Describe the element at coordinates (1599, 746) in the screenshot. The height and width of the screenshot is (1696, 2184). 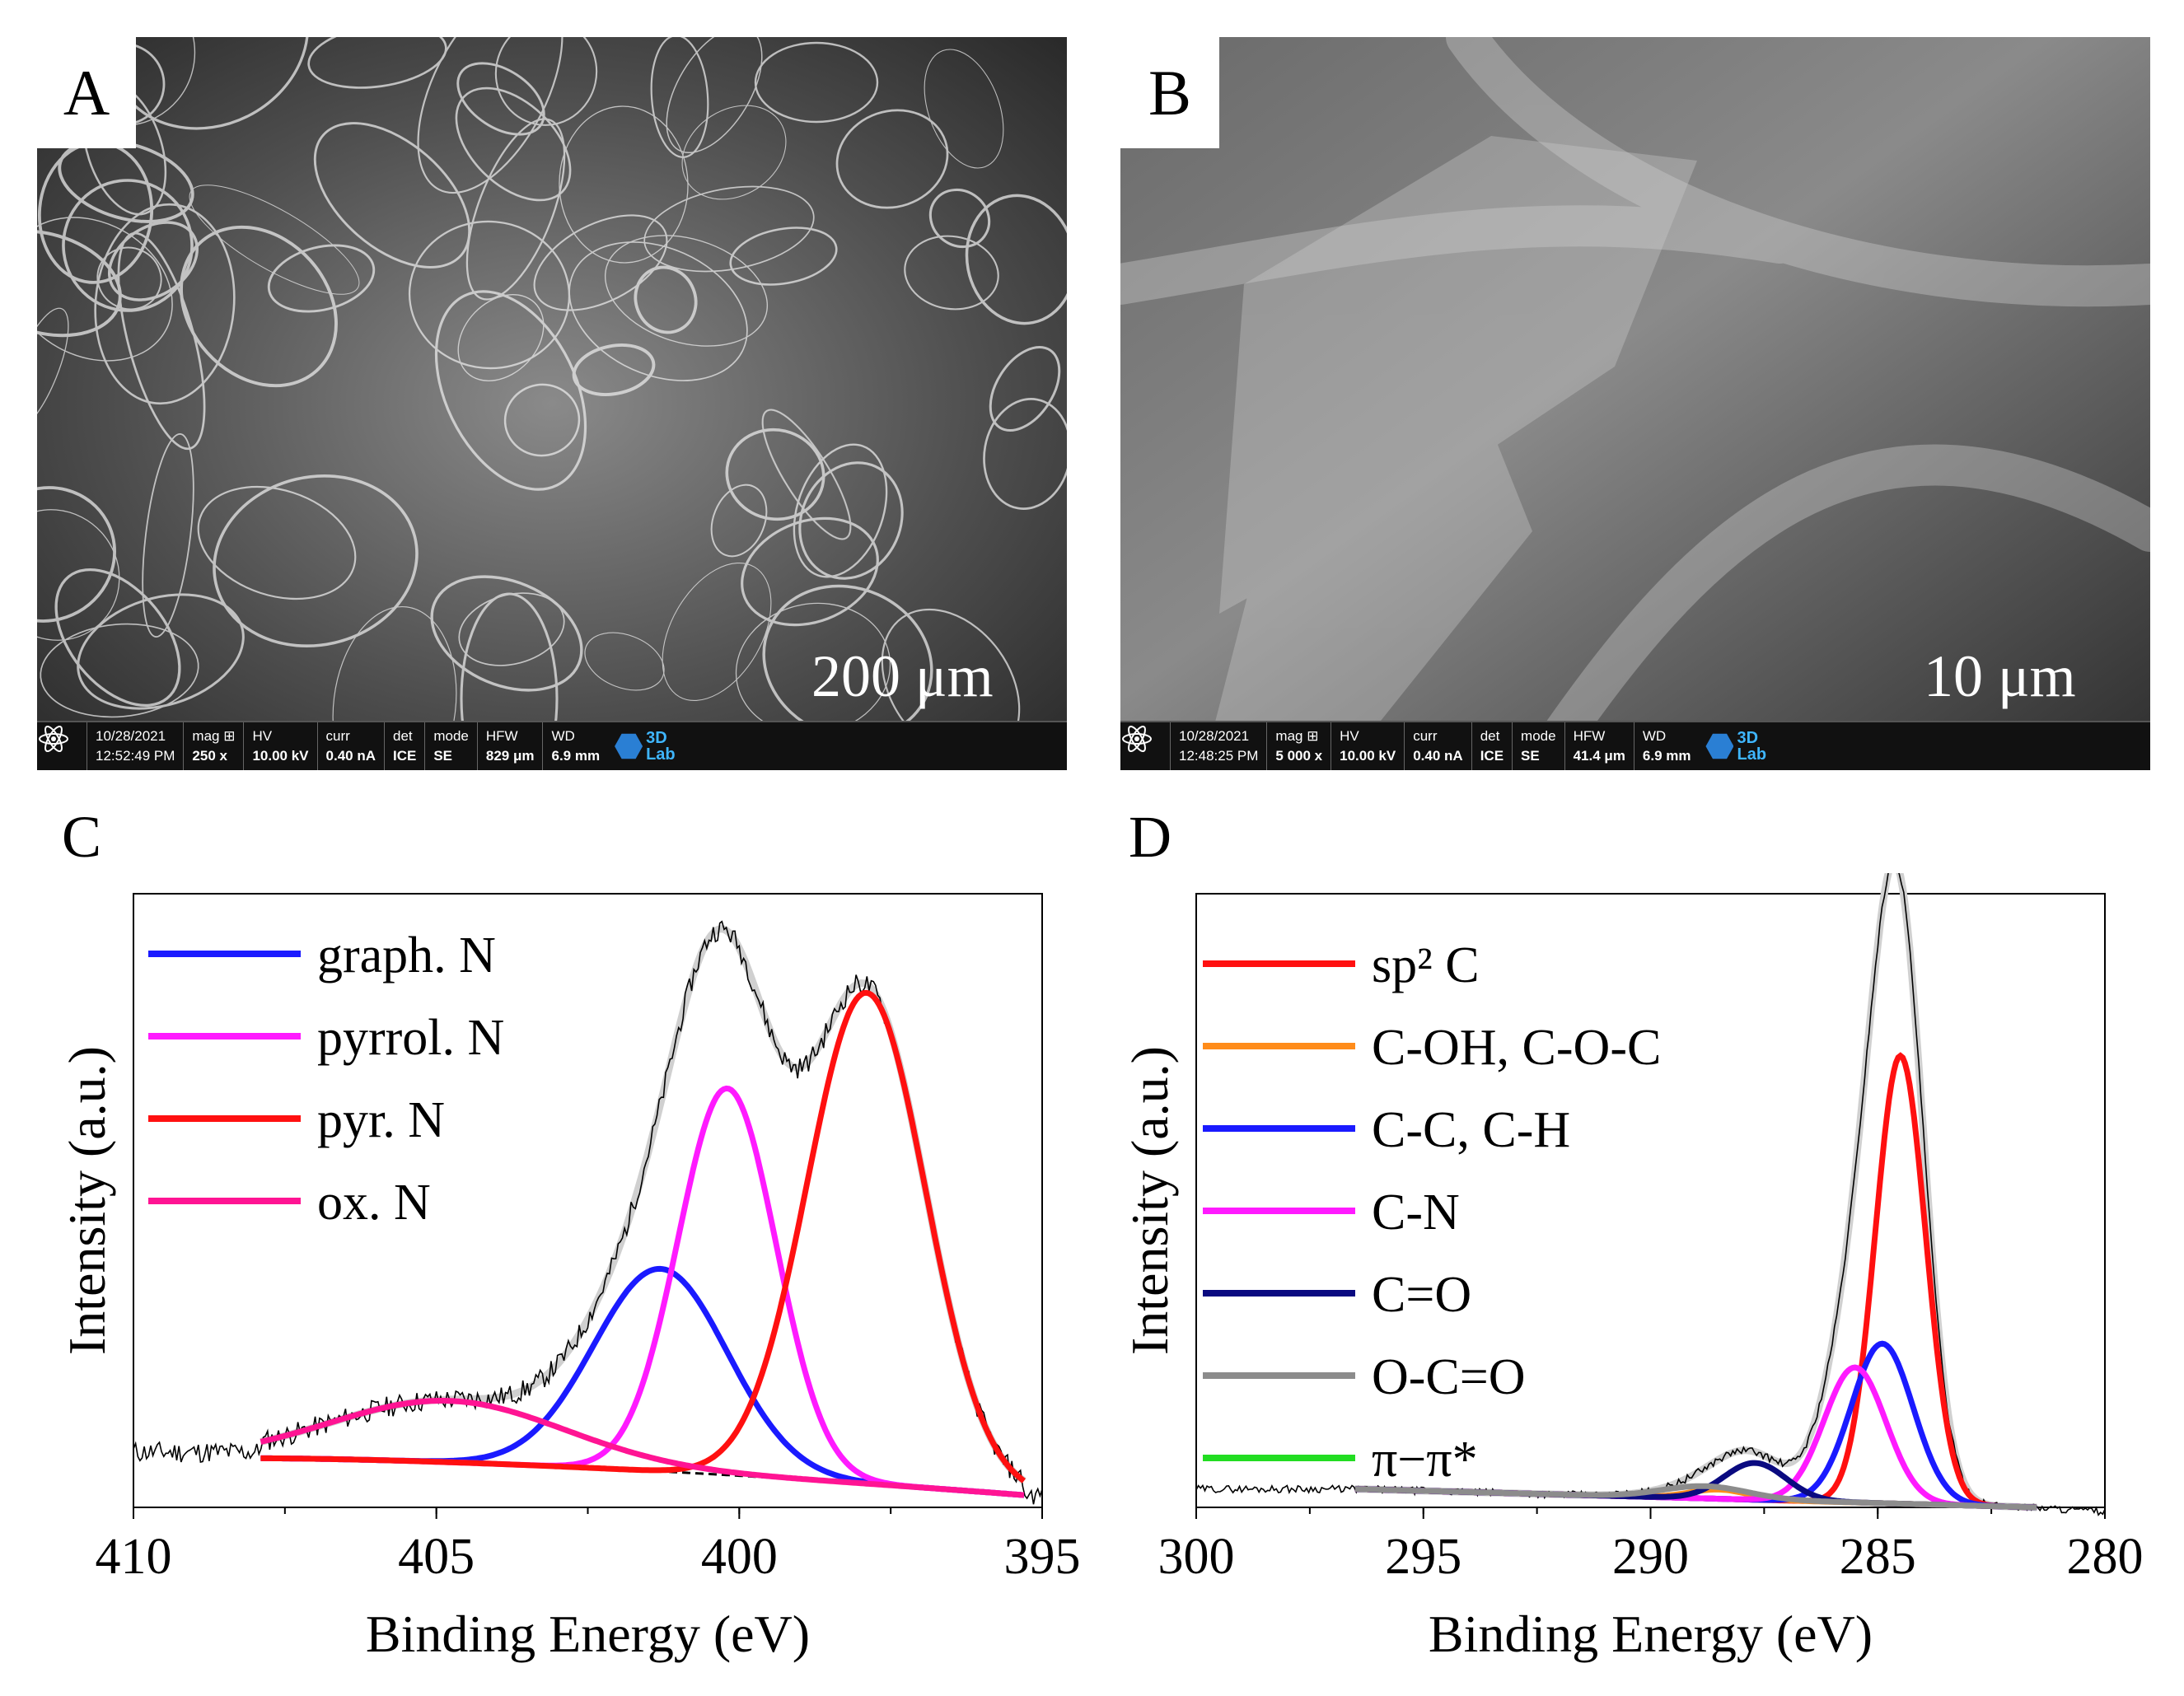
I see `databar-hfw: HFW 41.4 μm` at that location.